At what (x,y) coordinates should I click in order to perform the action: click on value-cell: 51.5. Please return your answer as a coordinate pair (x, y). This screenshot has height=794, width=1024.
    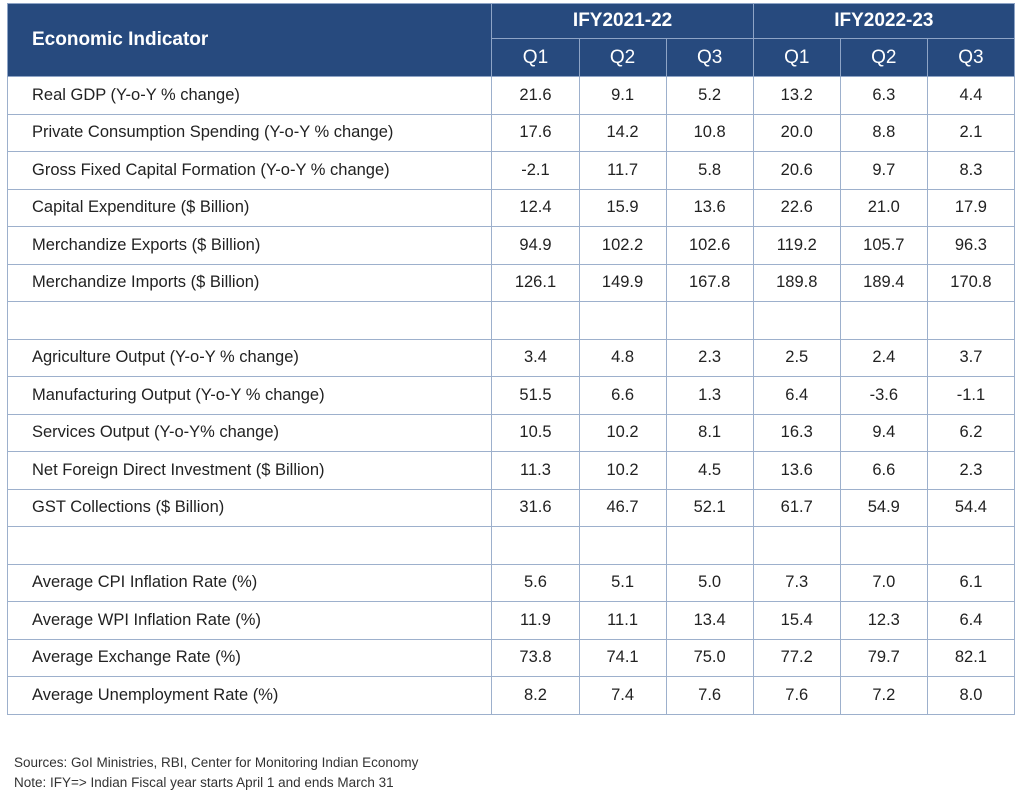
    Looking at the image, I should click on (535, 395).